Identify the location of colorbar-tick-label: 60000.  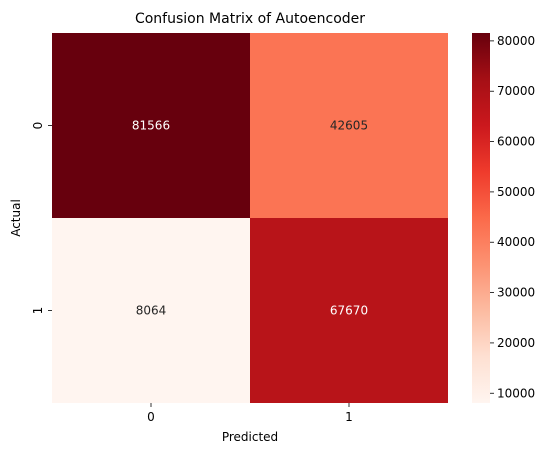
(516, 142).